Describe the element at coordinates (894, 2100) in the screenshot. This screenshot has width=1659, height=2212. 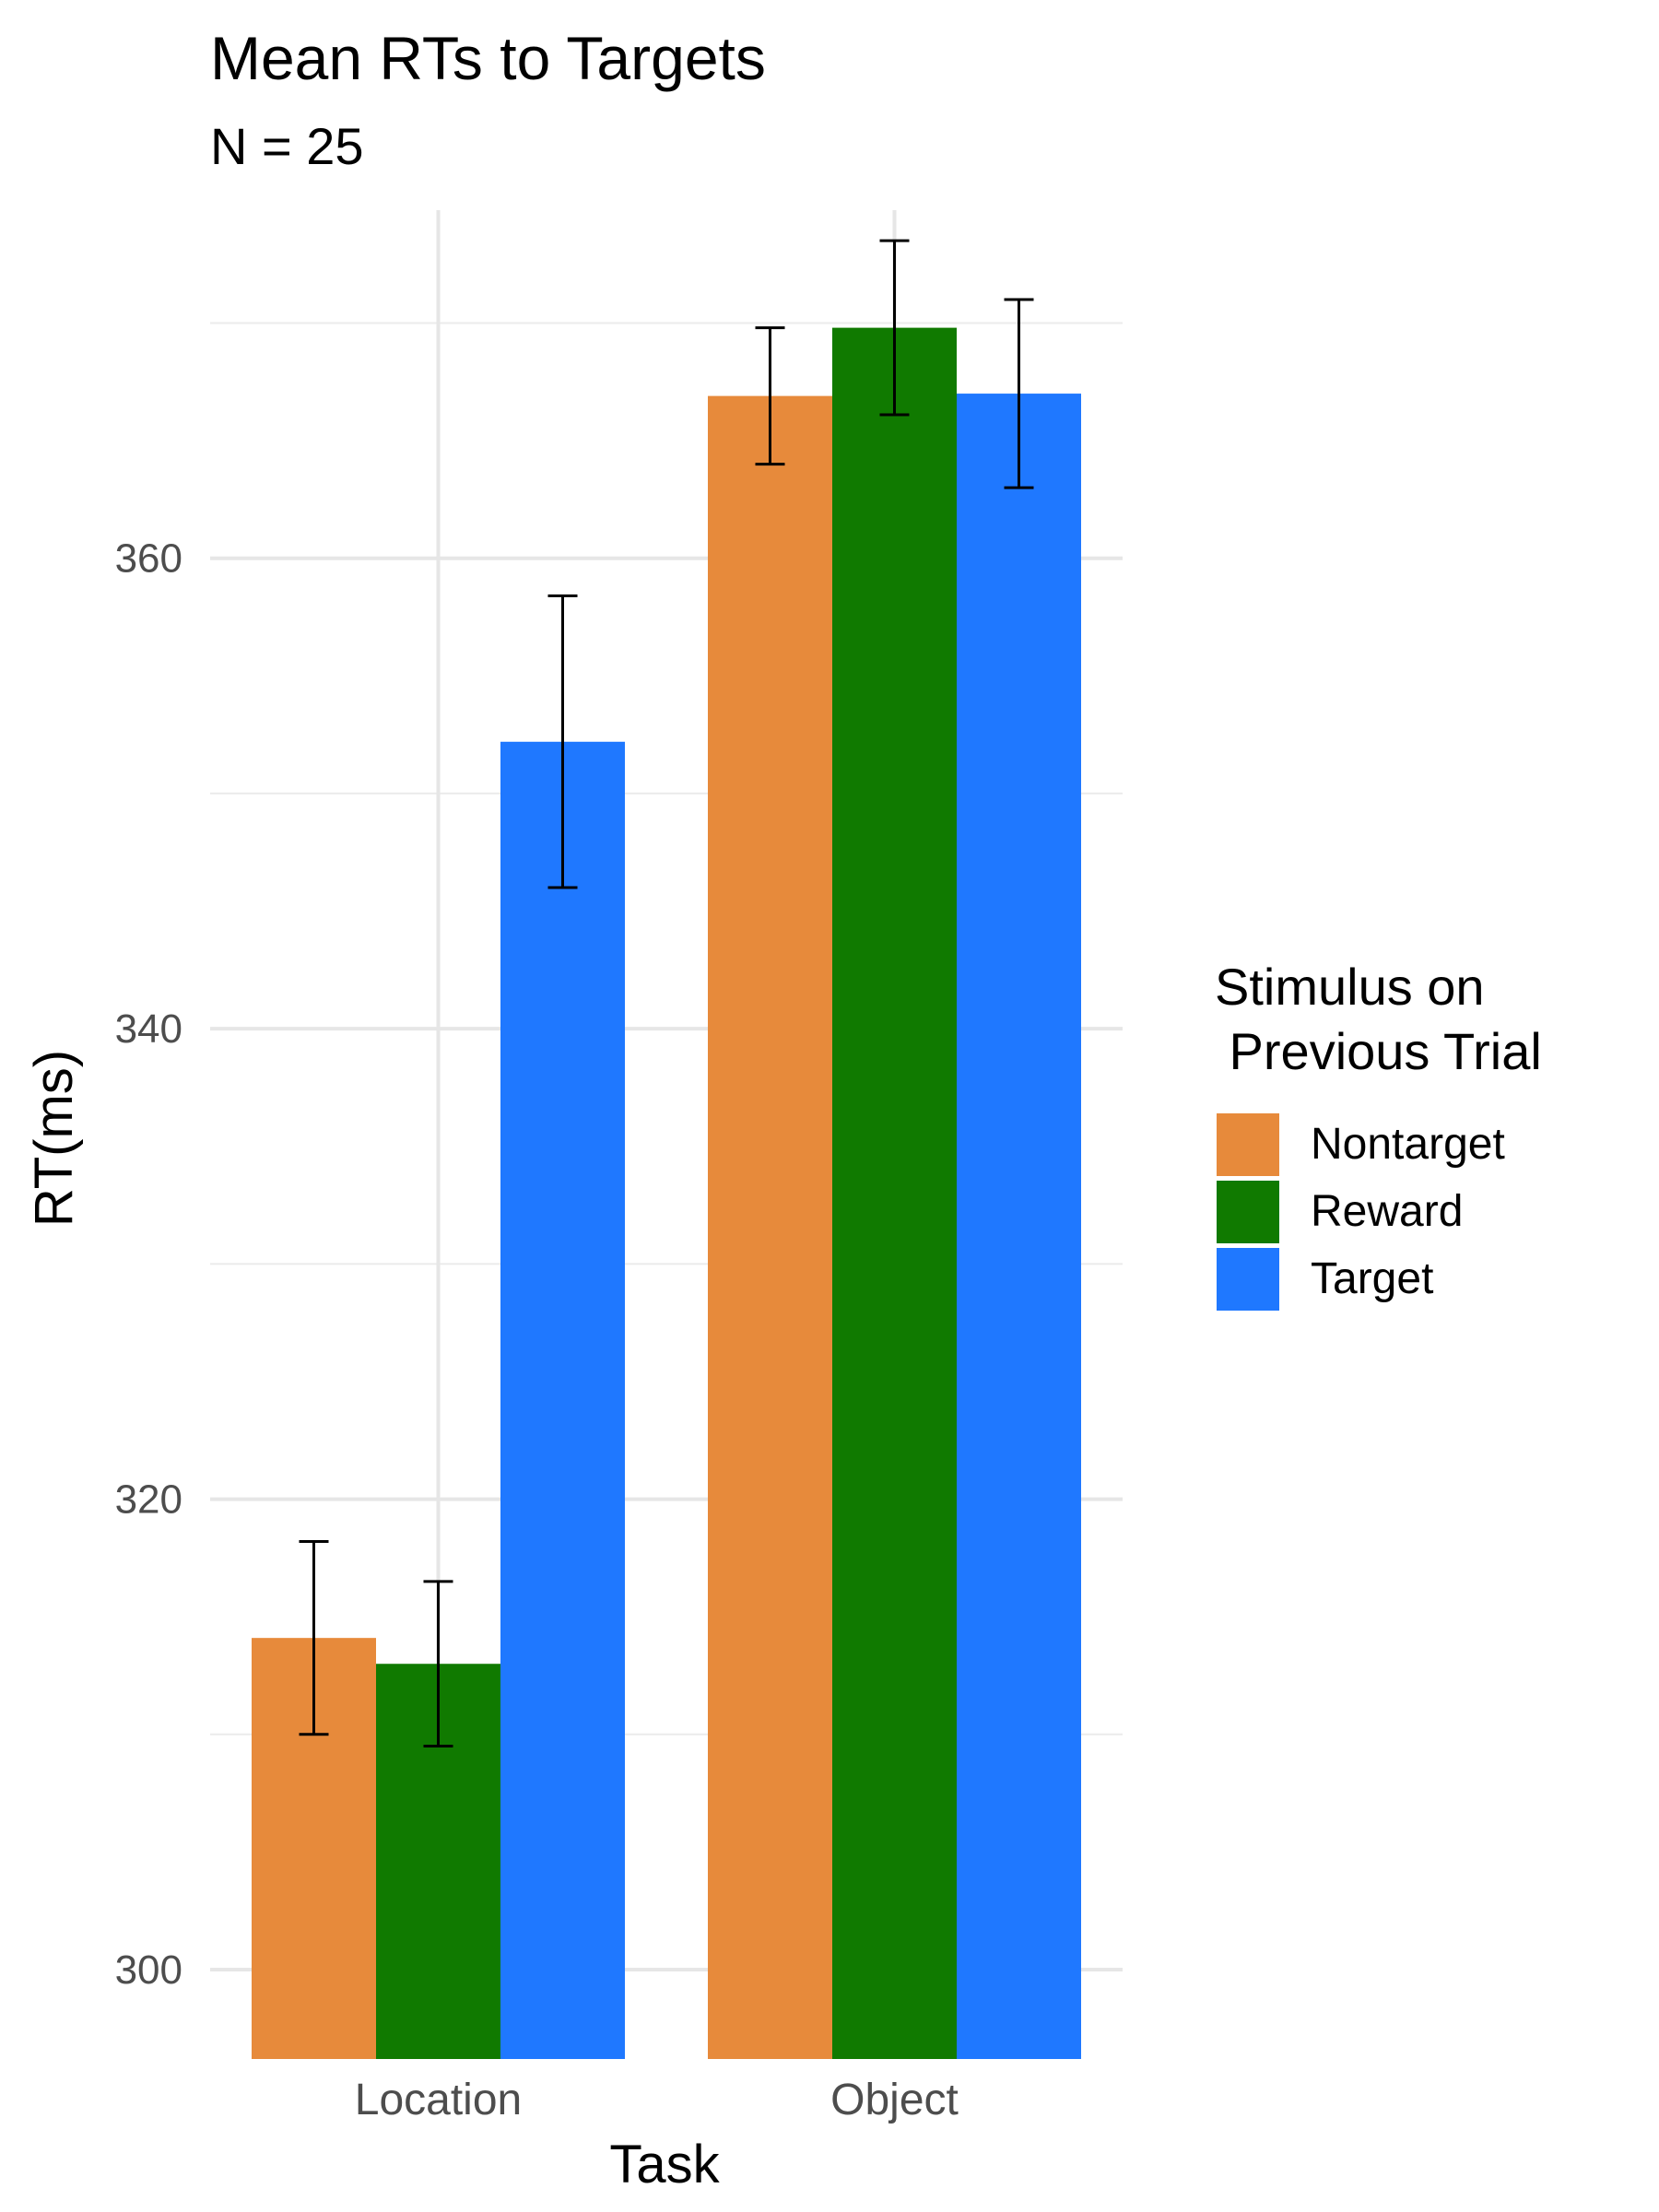
I see `x-tick-label: Object` at that location.